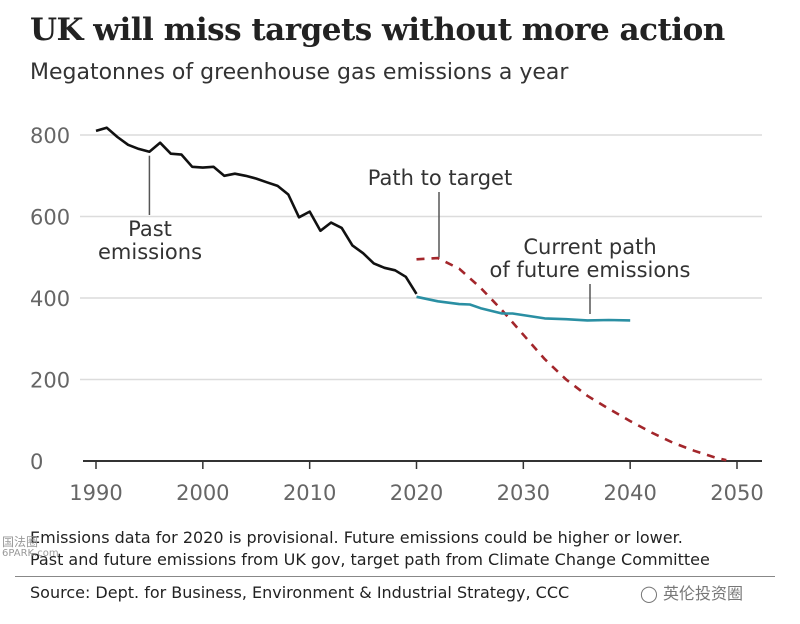 This screenshot has width=800, height=624. I want to click on watermark-left-bottom: 6PARK.com, so click(30, 553).